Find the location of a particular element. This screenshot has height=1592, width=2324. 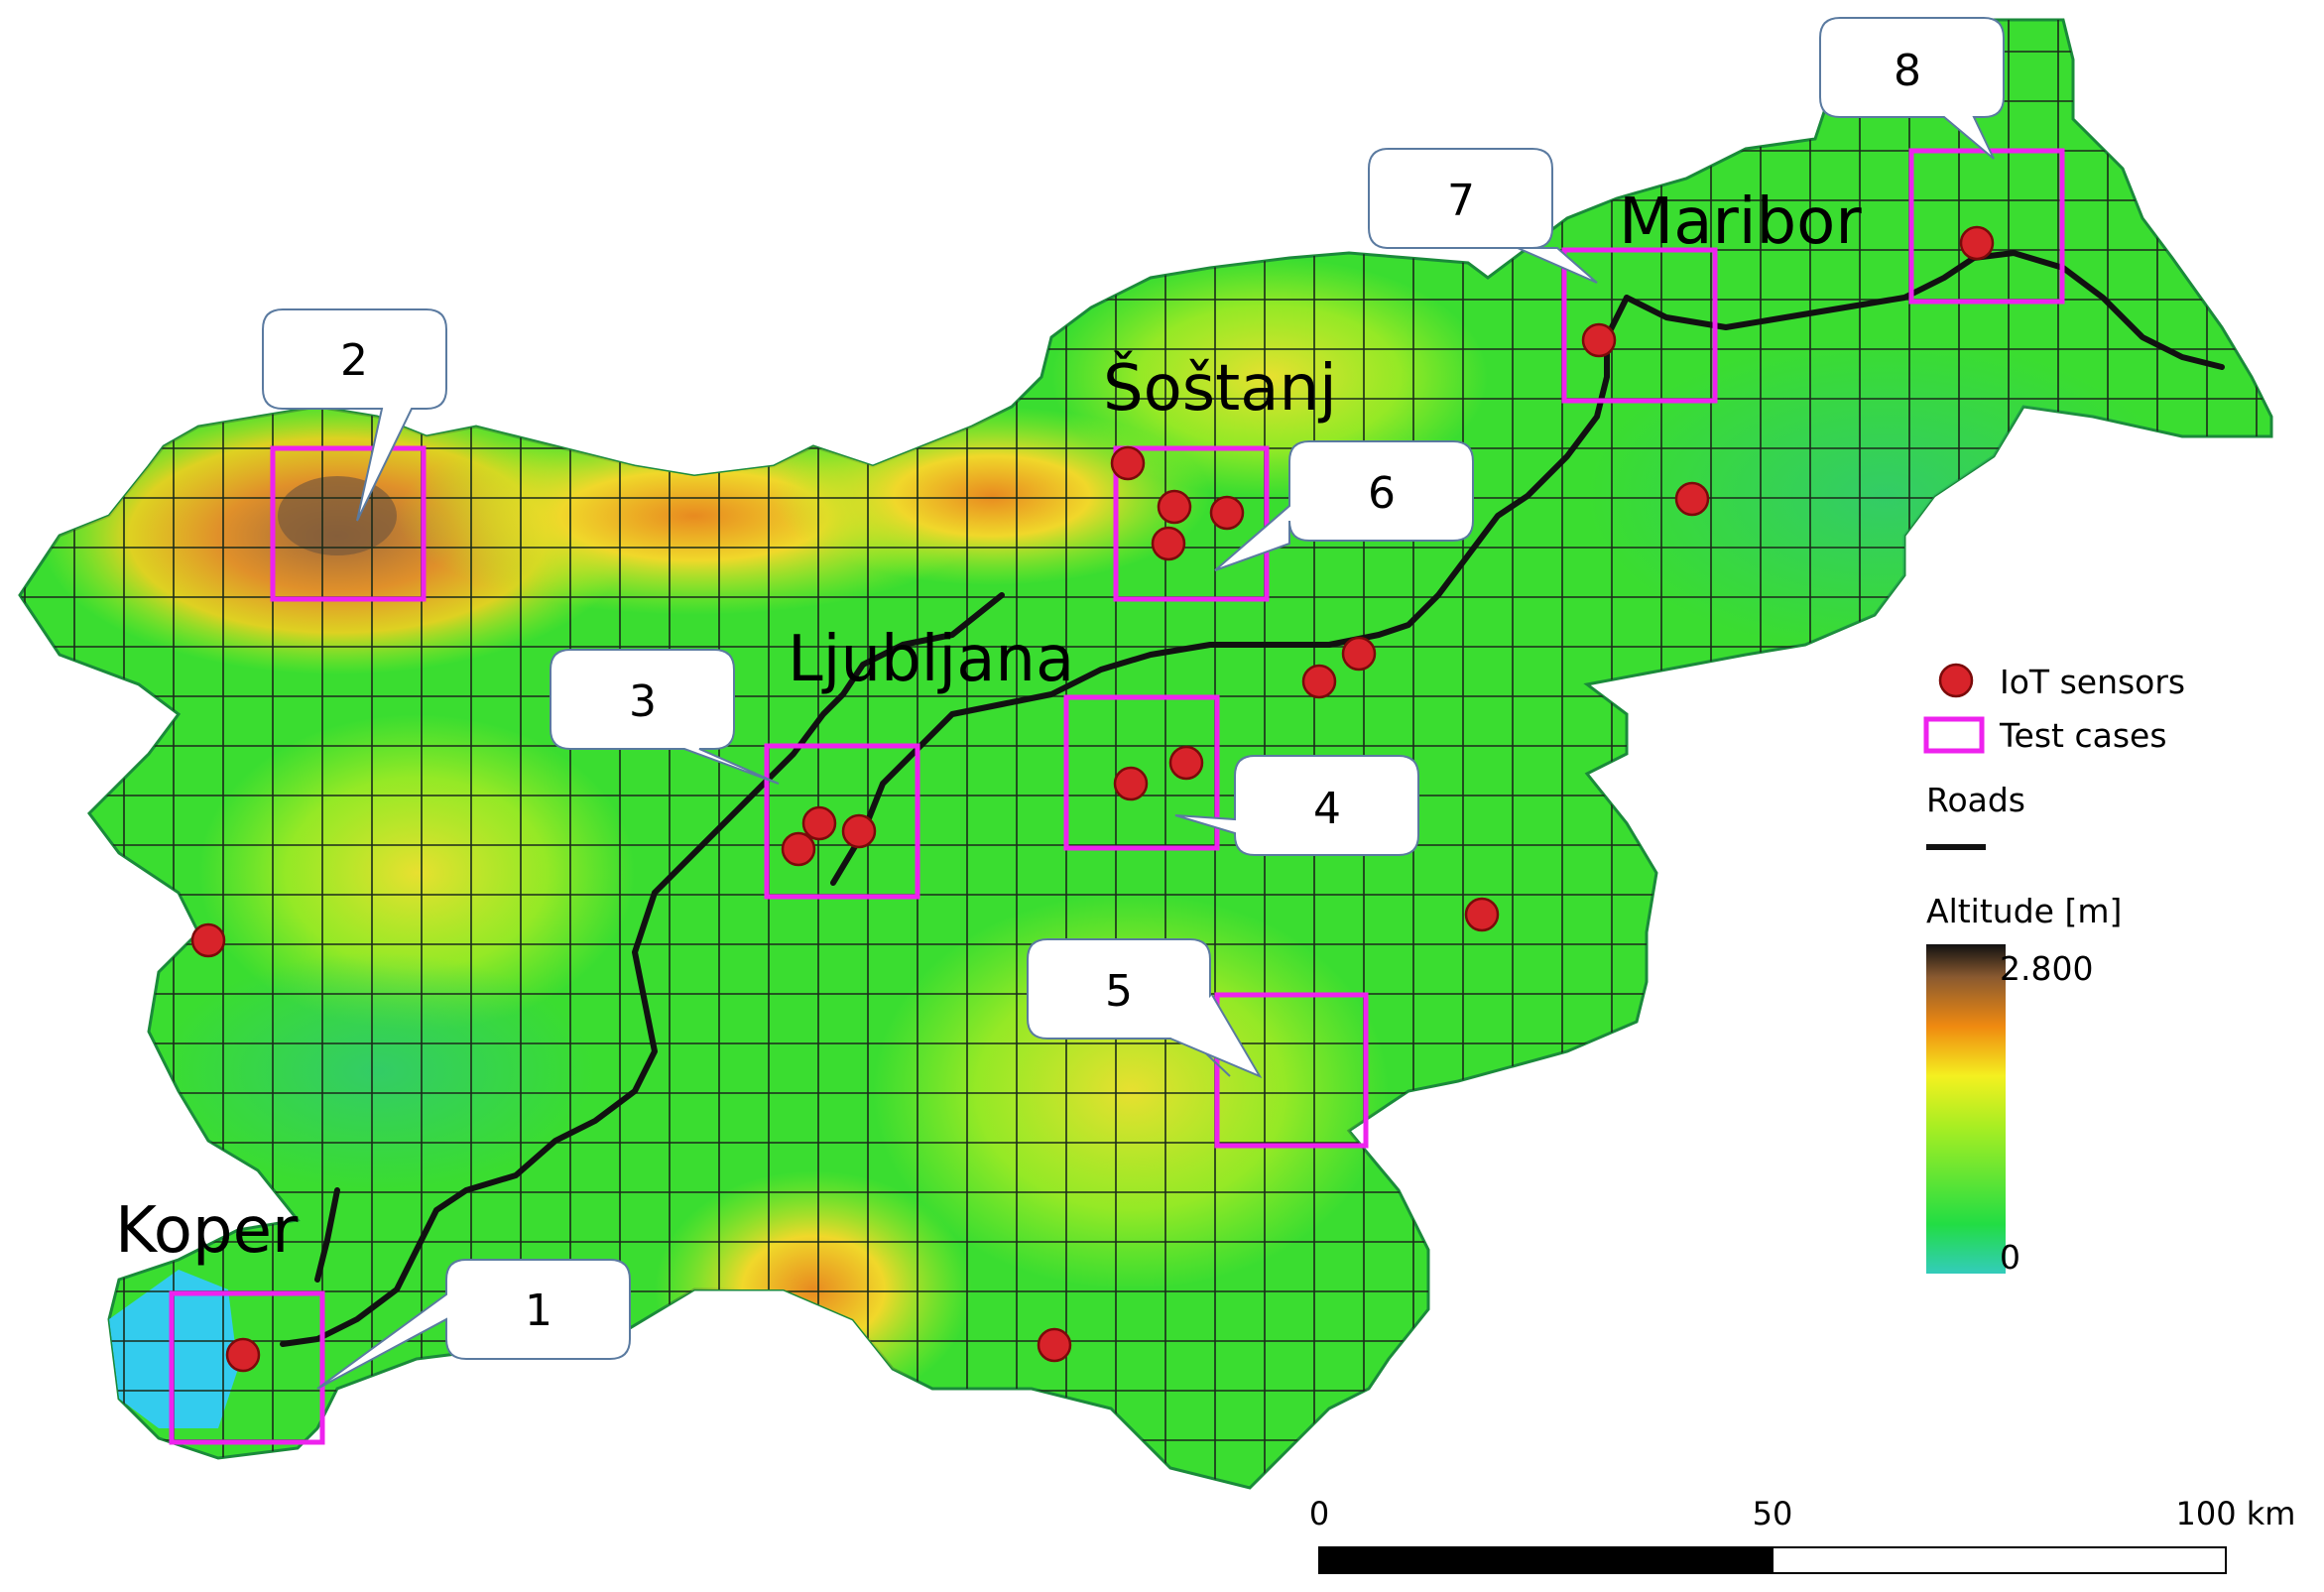

road-ljubljana-maribor is located at coordinates (1230, 590).